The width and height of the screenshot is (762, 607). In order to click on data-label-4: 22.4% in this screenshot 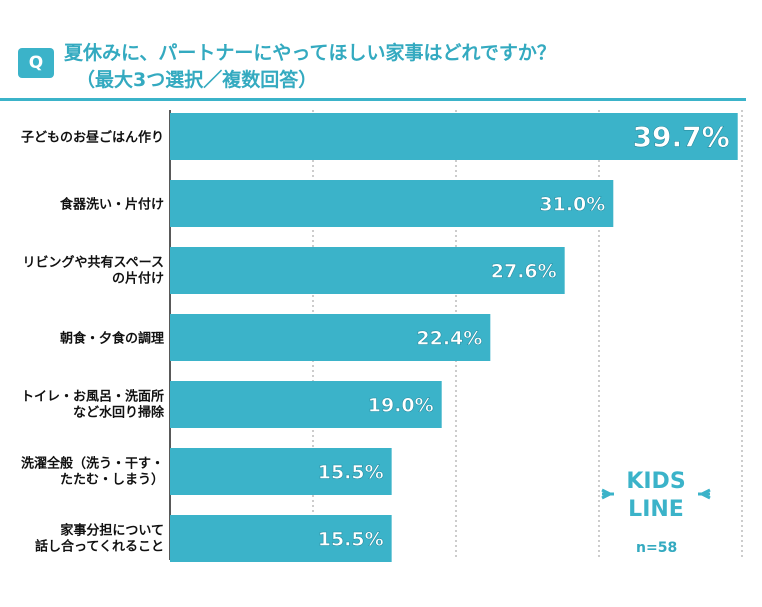, I will do `click(449, 339)`.